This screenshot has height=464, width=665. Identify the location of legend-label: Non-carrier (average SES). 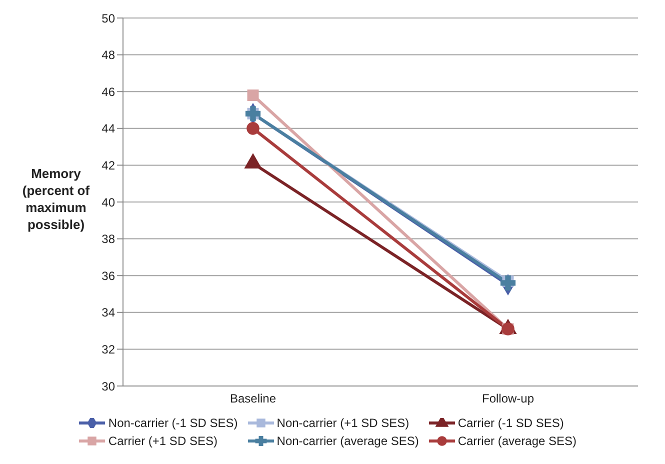
(347, 441).